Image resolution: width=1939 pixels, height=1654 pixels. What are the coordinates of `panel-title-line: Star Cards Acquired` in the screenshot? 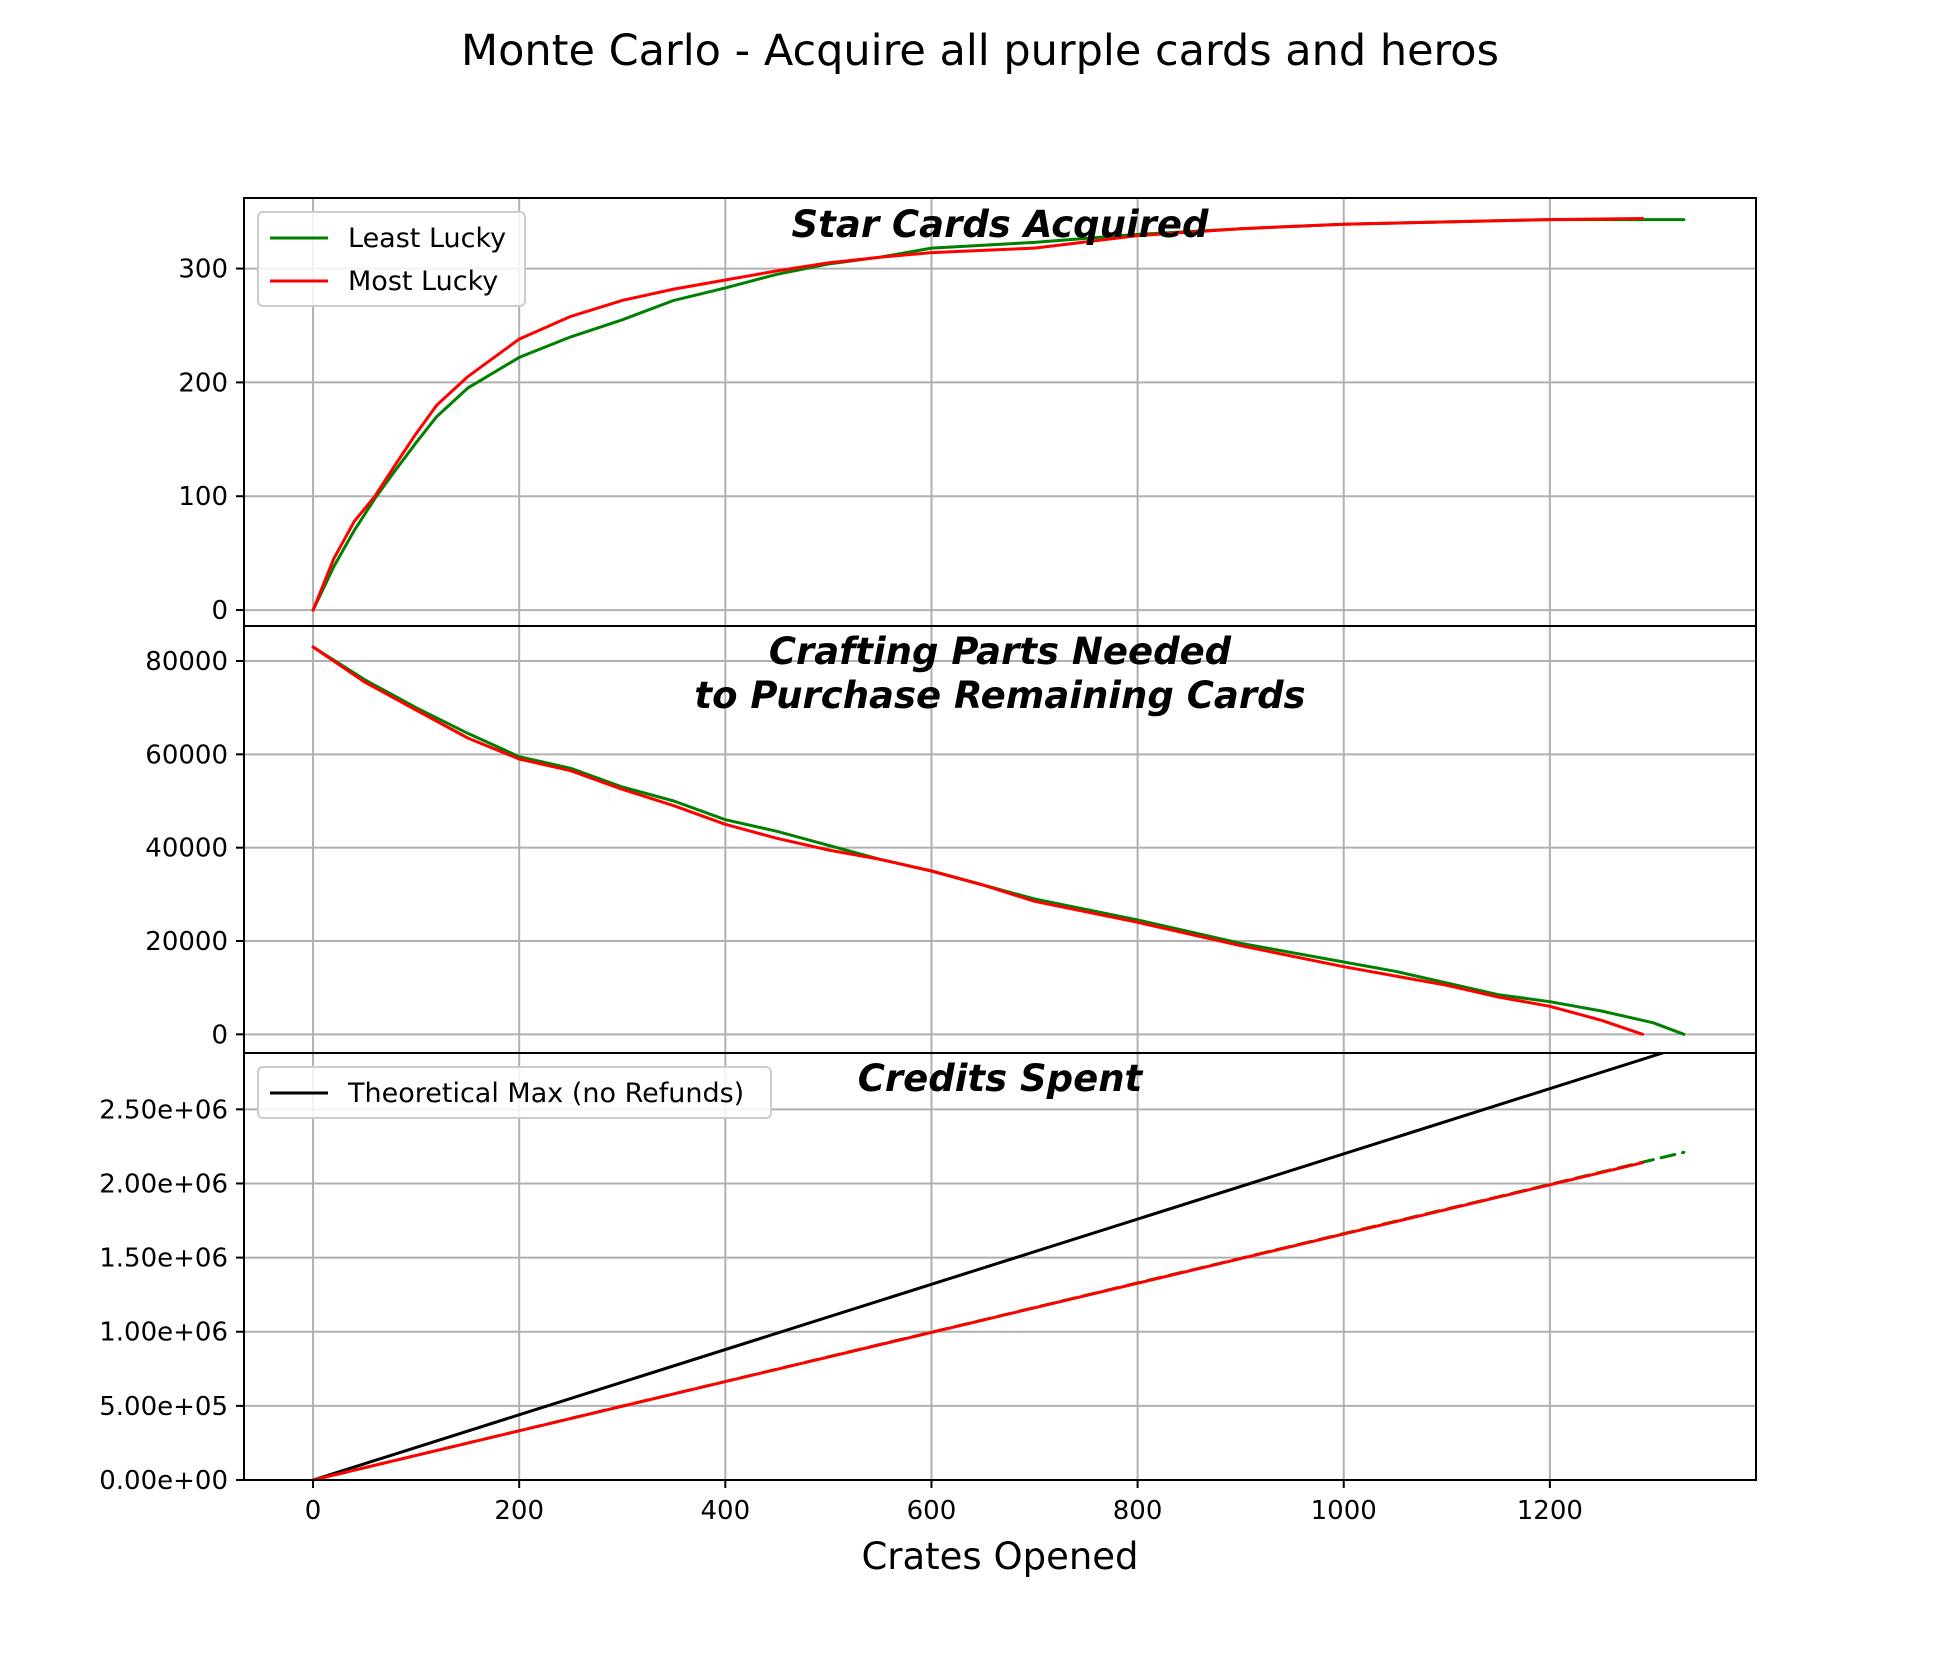 It's located at (1000, 224).